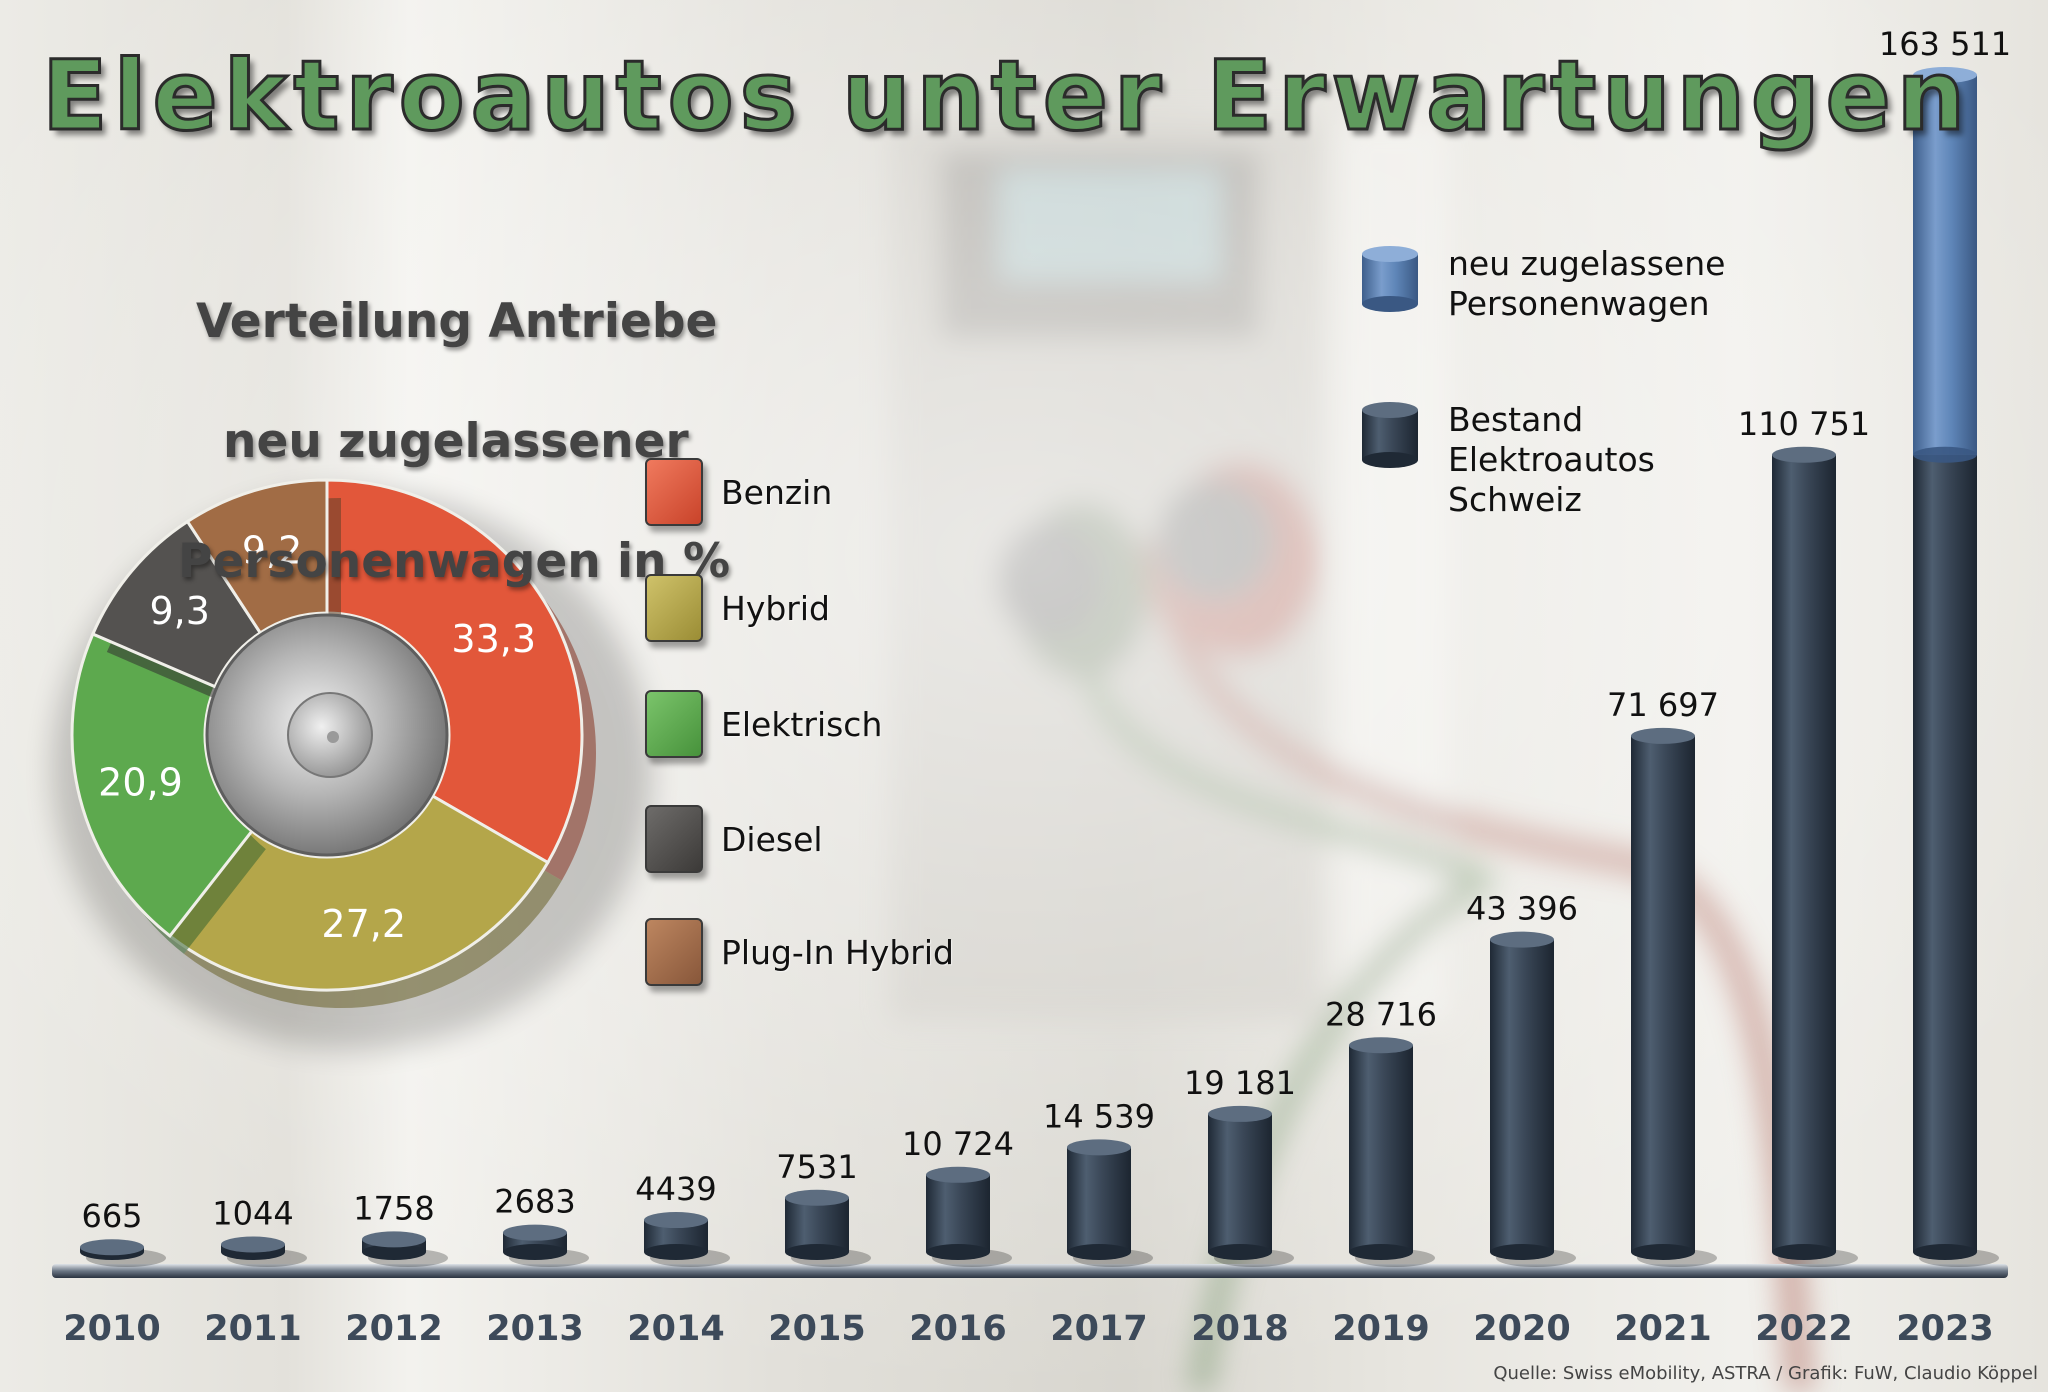  Describe the element at coordinates (140, 783) in the screenshot. I see `pie-slice-value-elektrisch: 20,9` at that location.